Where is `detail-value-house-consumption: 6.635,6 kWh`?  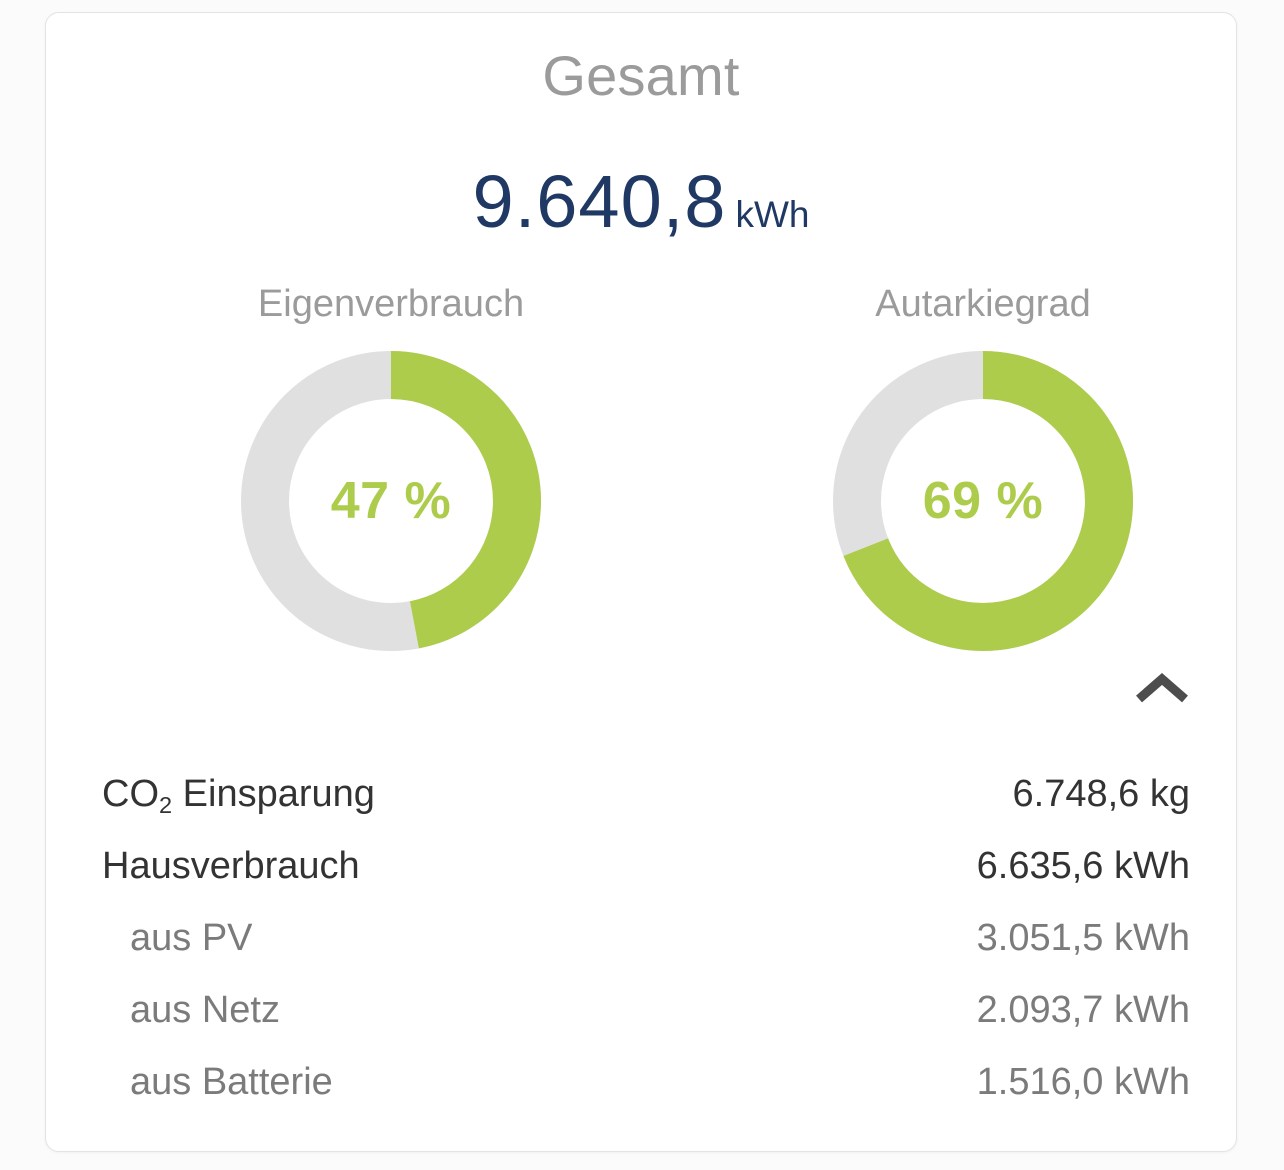
detail-value-house-consumption: 6.635,6 kWh is located at coordinates (1083, 866).